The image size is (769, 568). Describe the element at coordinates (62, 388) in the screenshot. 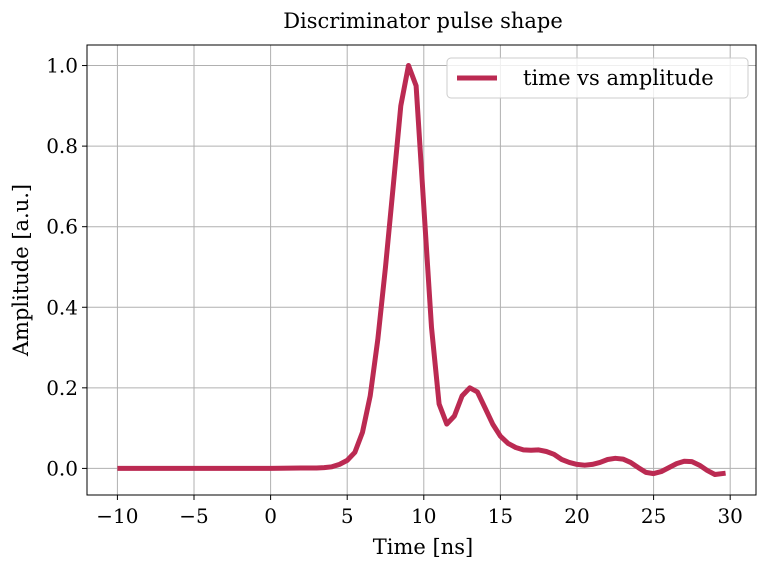

I see `y-tick-label: 0.2` at that location.